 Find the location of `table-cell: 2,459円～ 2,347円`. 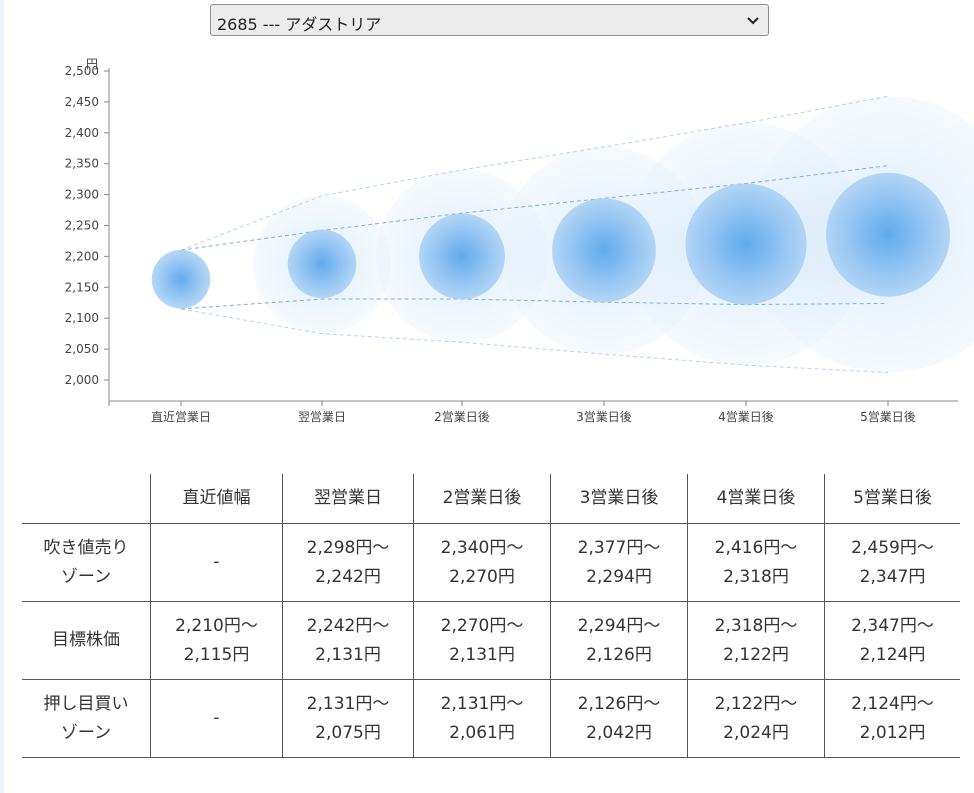

table-cell: 2,459円～ 2,347円 is located at coordinates (892, 562).